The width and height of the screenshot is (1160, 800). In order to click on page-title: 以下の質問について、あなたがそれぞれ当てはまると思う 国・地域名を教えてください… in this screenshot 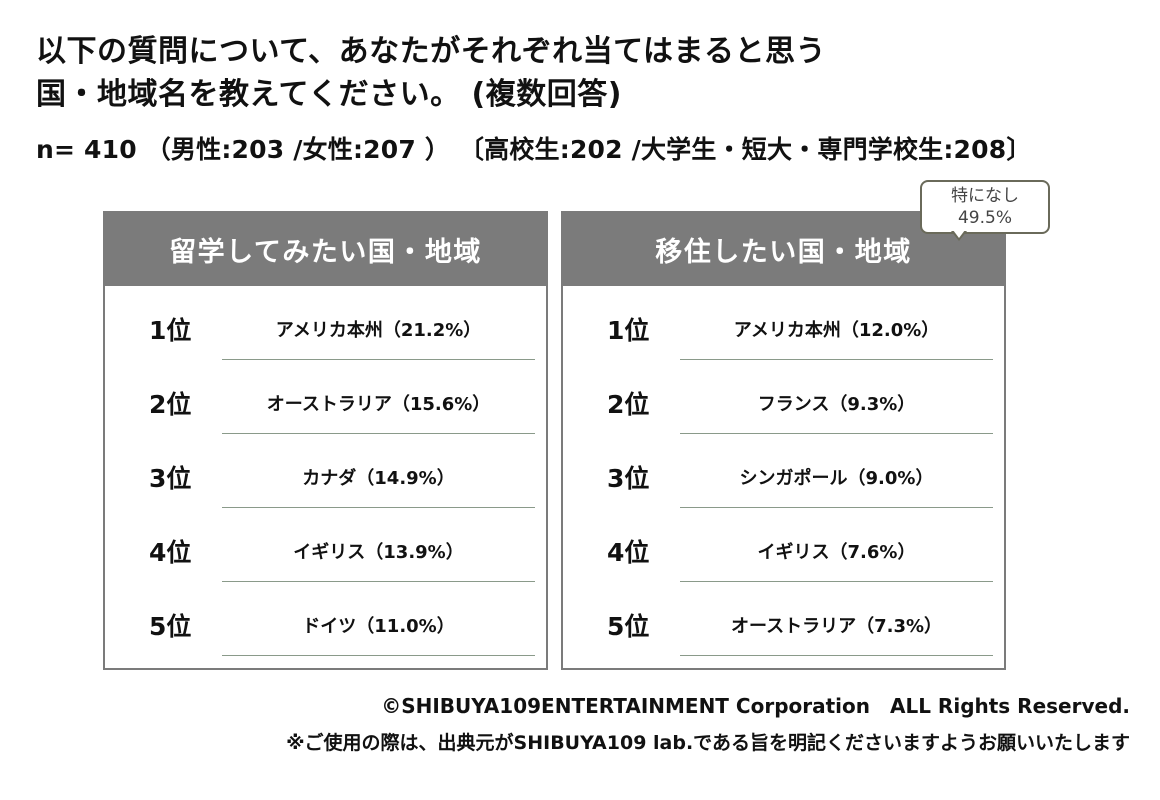, I will do `click(431, 73)`.